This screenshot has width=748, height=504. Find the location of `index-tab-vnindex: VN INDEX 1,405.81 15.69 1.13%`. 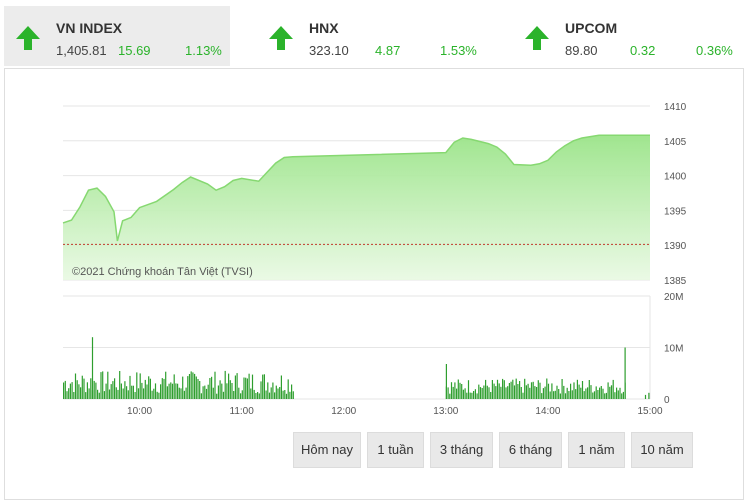

index-tab-vnindex: VN INDEX 1,405.81 15.69 1.13% is located at coordinates (117, 36).